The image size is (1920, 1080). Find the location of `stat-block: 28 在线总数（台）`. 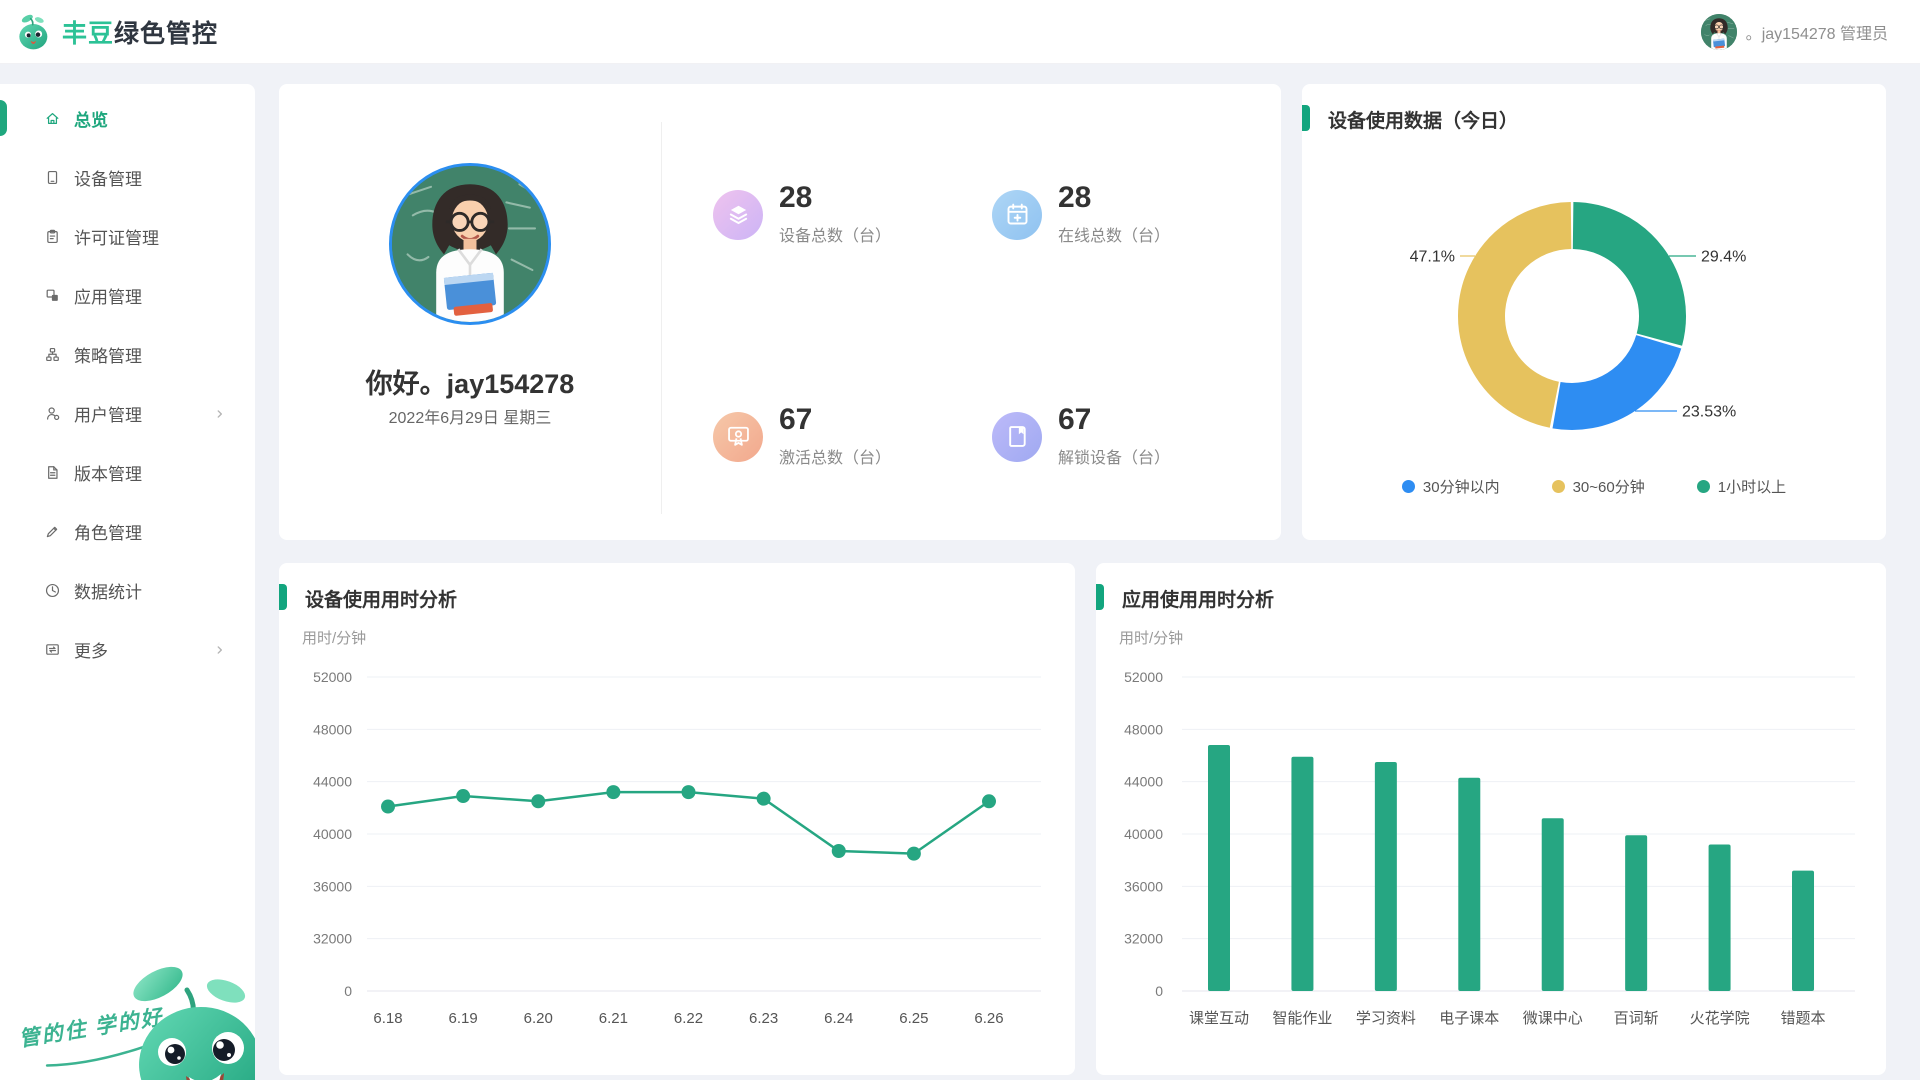

stat-block: 28 在线总数（台） is located at coordinates (1081, 214).